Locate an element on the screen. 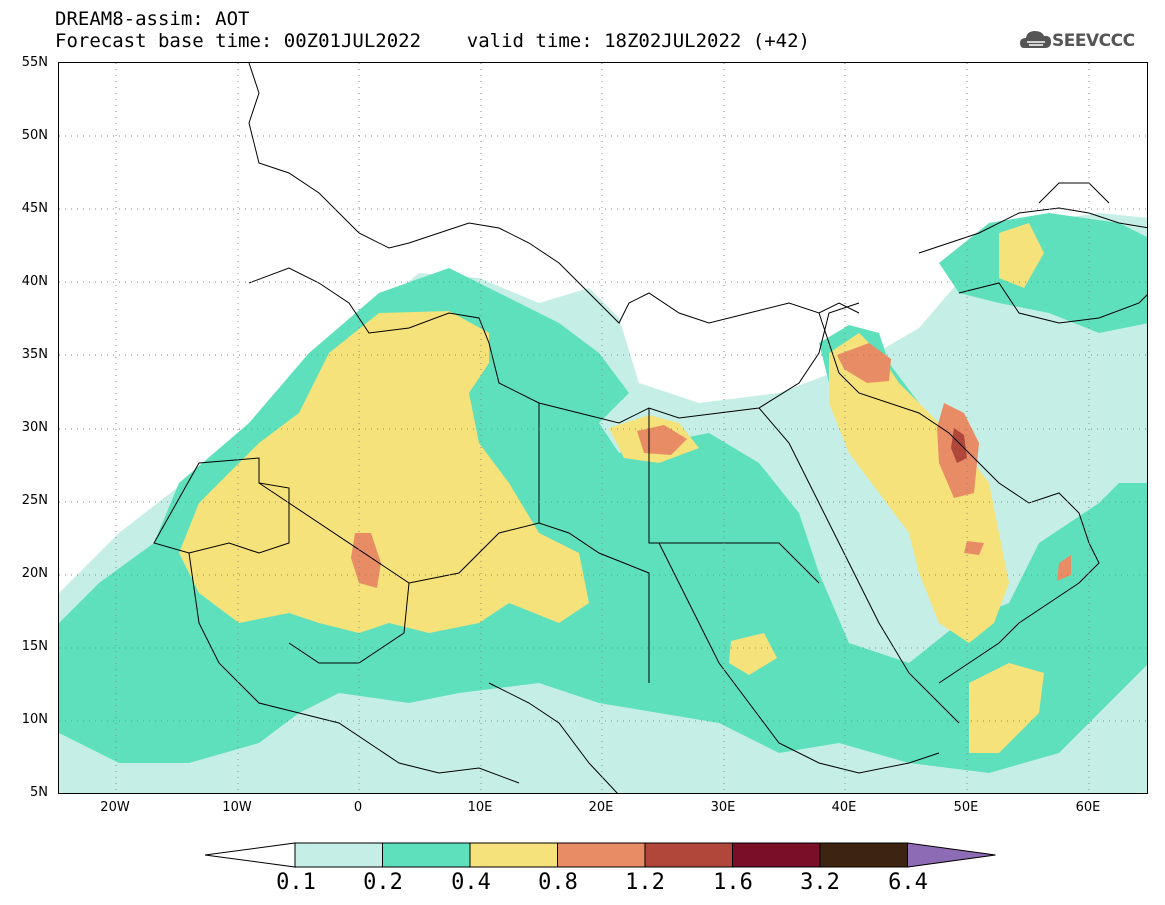 The image size is (1165, 905). cloud-icon is located at coordinates (1035, 39).